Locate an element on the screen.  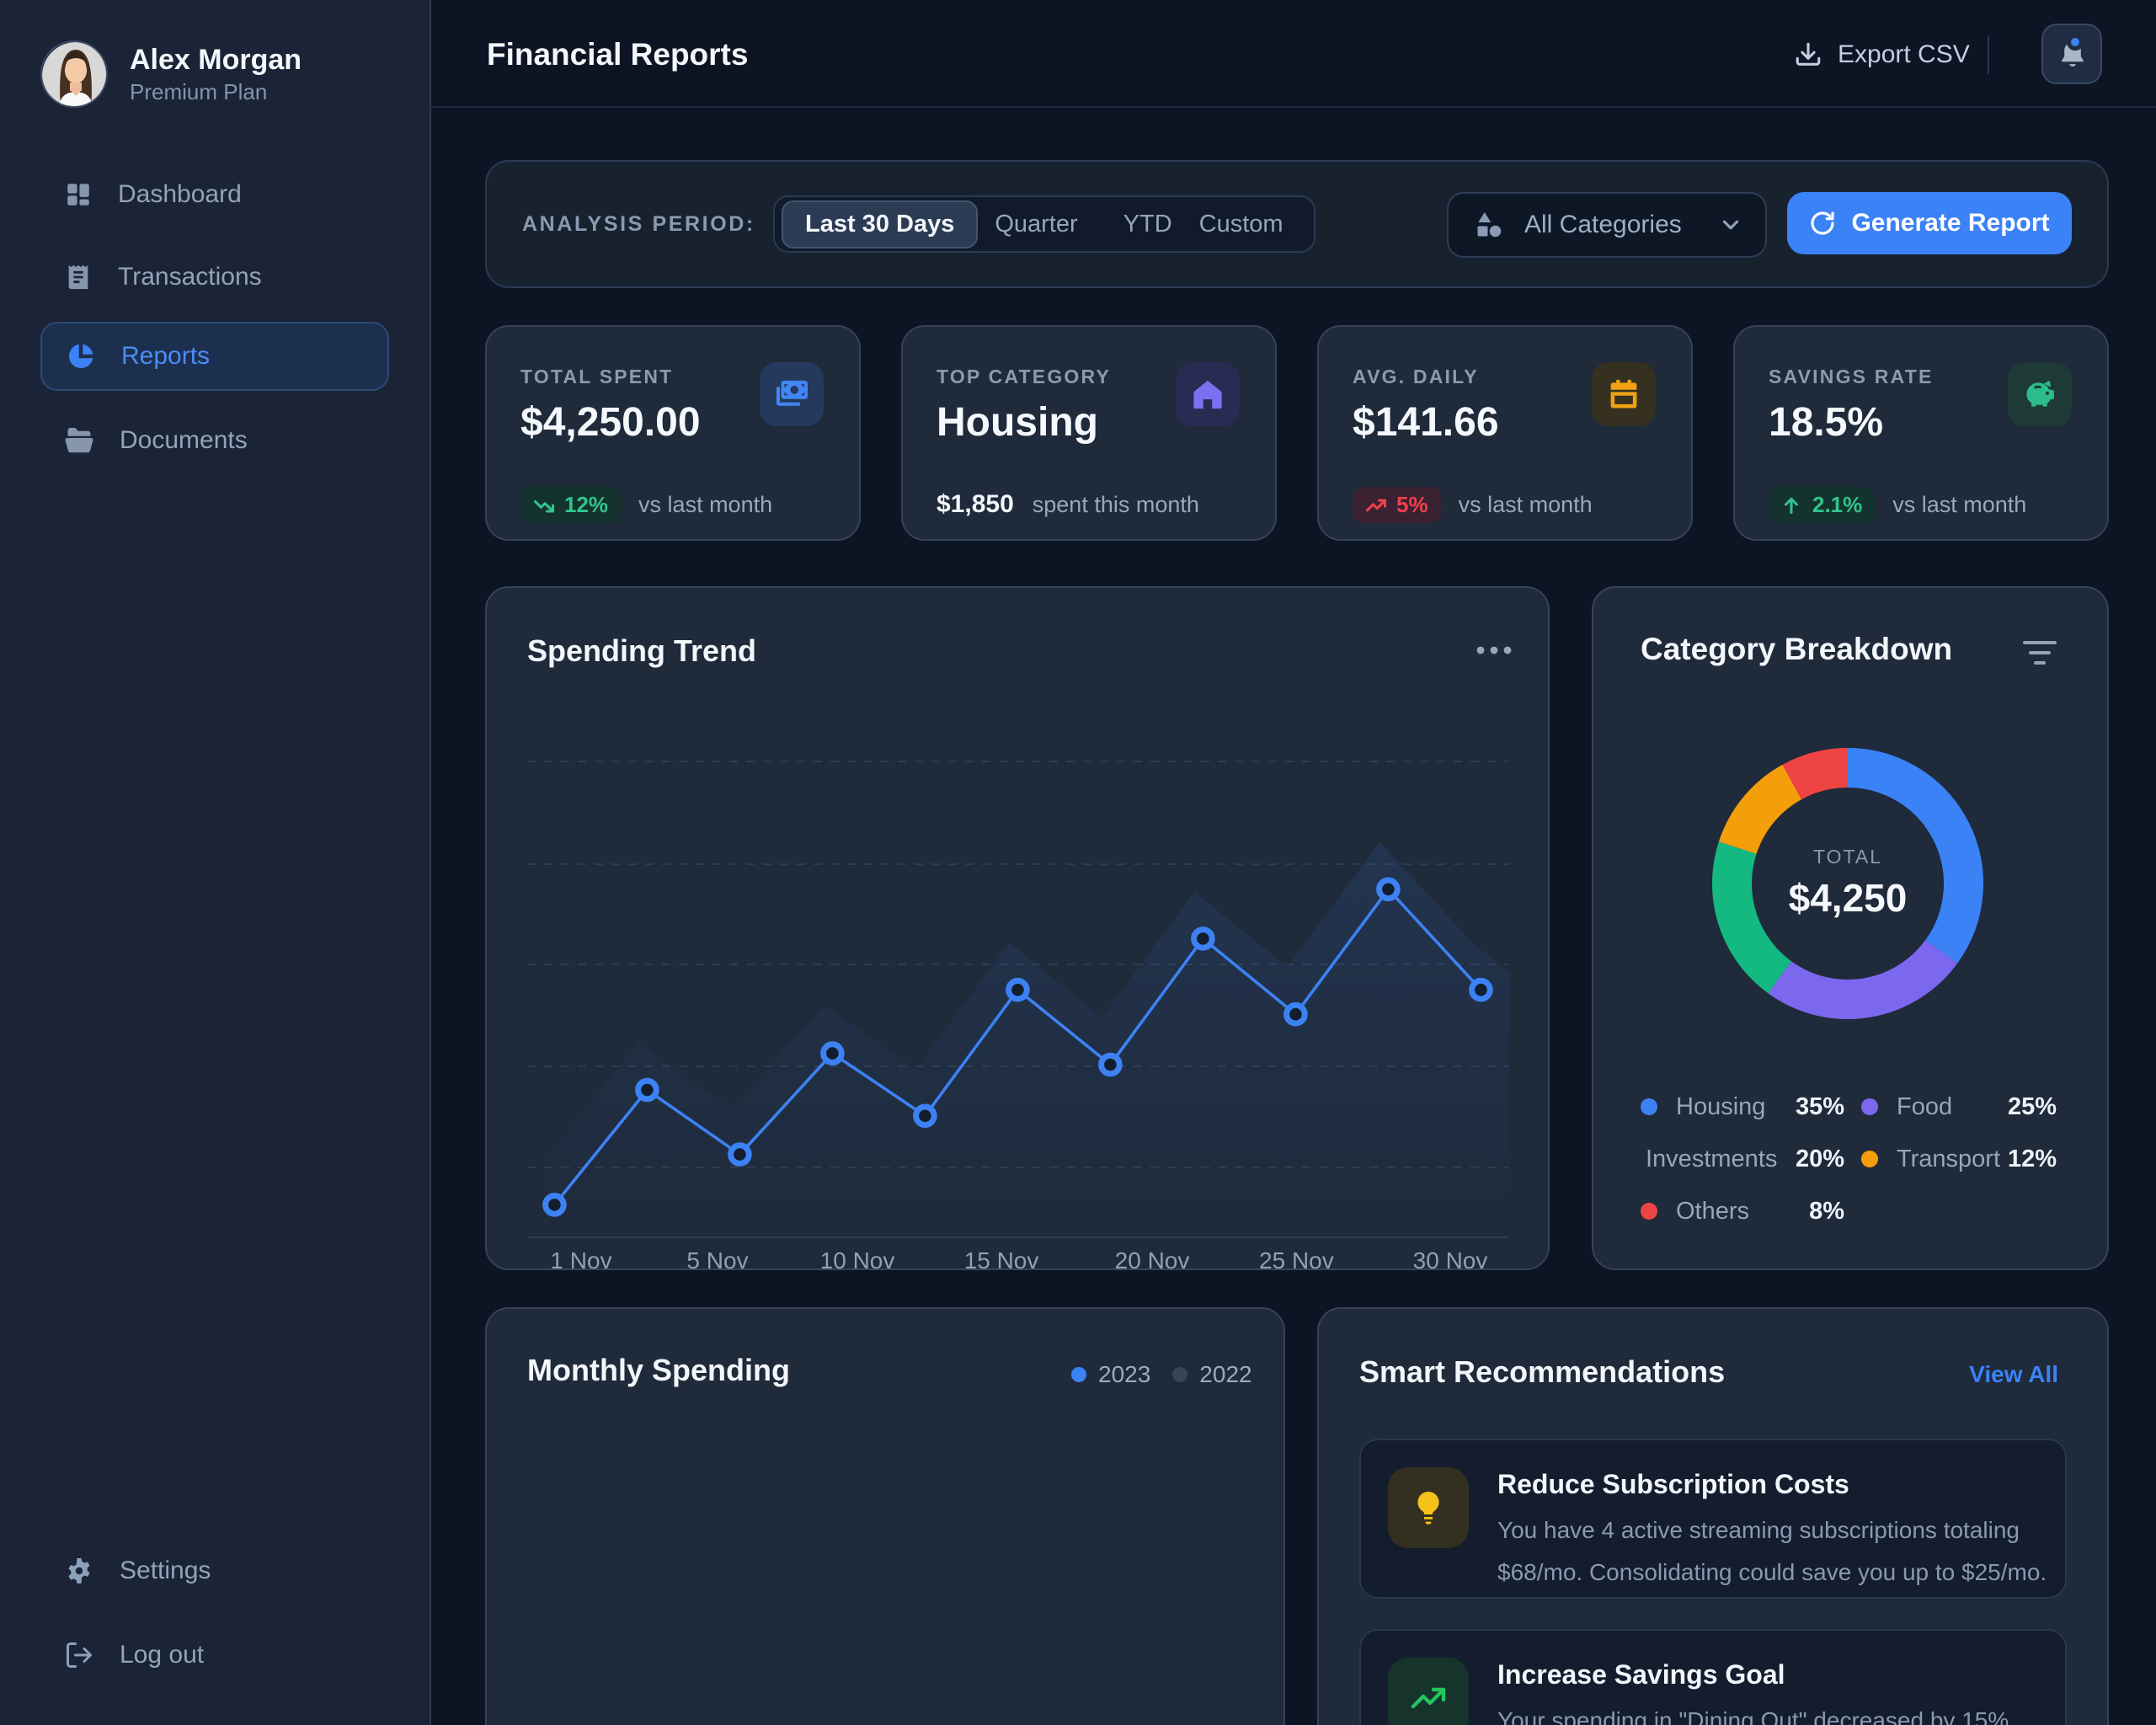
svg-text: 5 Nov is located at coordinates (717, 1259).